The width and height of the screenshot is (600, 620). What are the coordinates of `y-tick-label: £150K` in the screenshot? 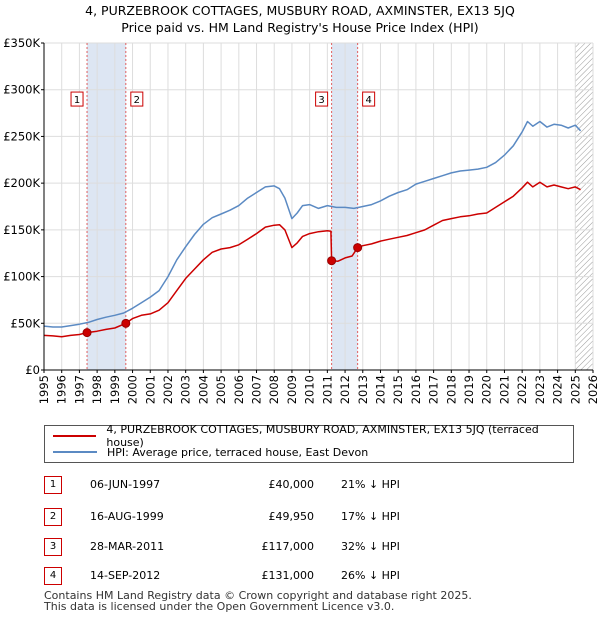 It's located at (21, 230).